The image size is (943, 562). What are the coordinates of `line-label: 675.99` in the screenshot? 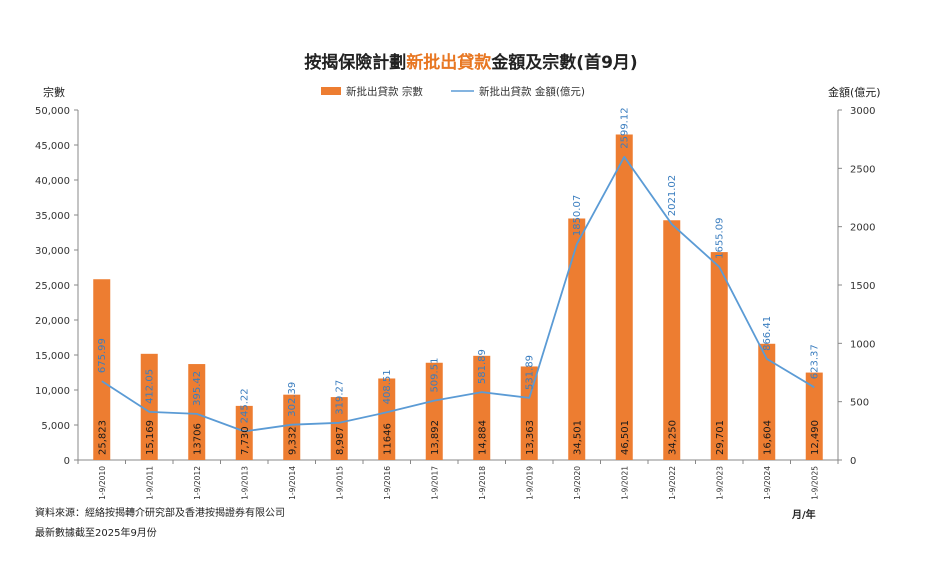 It's located at (102, 355).